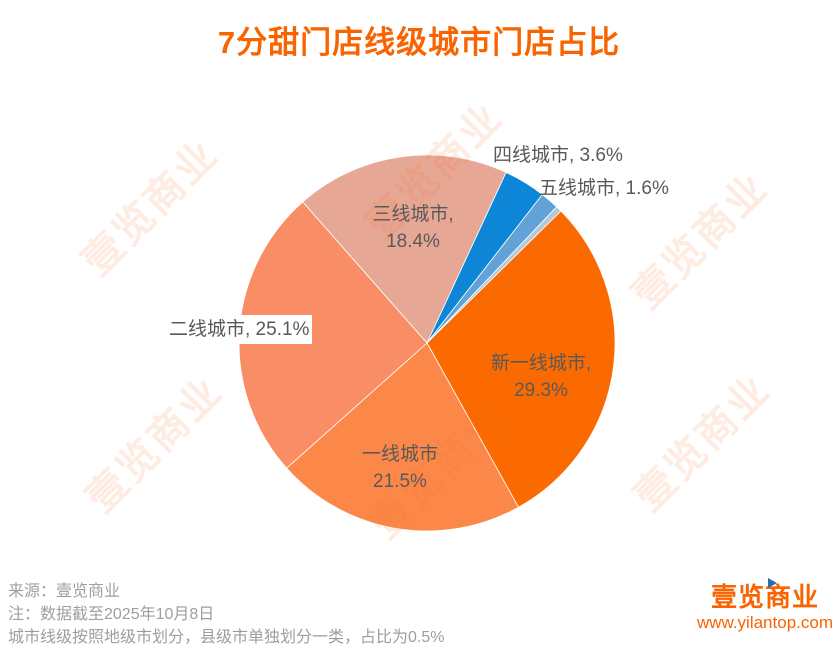 The height and width of the screenshot is (654, 838). I want to click on label-third-tier: 三线城市, 18.4%, so click(412, 228).